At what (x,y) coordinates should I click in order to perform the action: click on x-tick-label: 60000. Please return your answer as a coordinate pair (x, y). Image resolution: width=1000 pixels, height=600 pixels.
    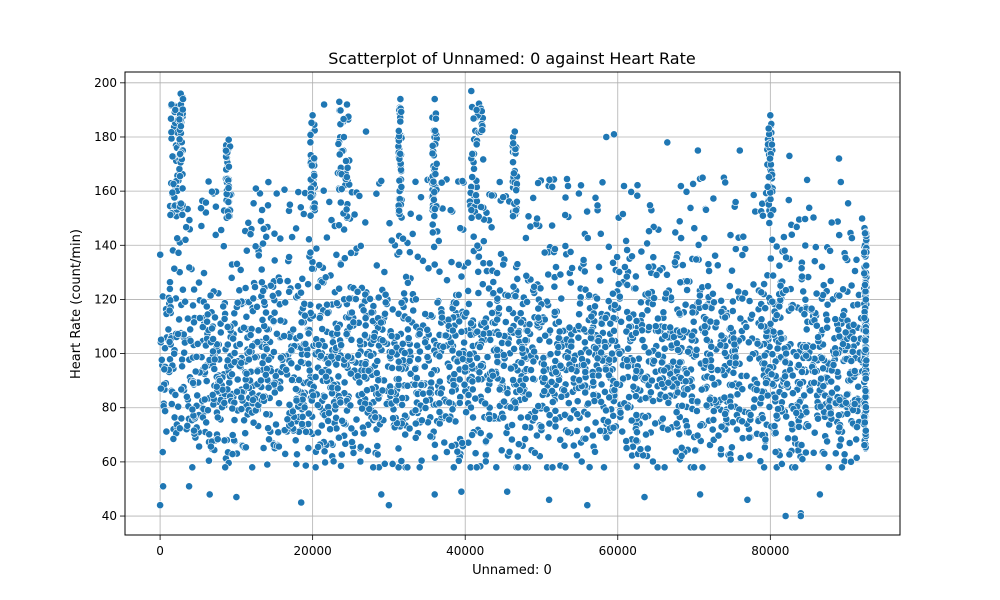
    Looking at the image, I should click on (618, 551).